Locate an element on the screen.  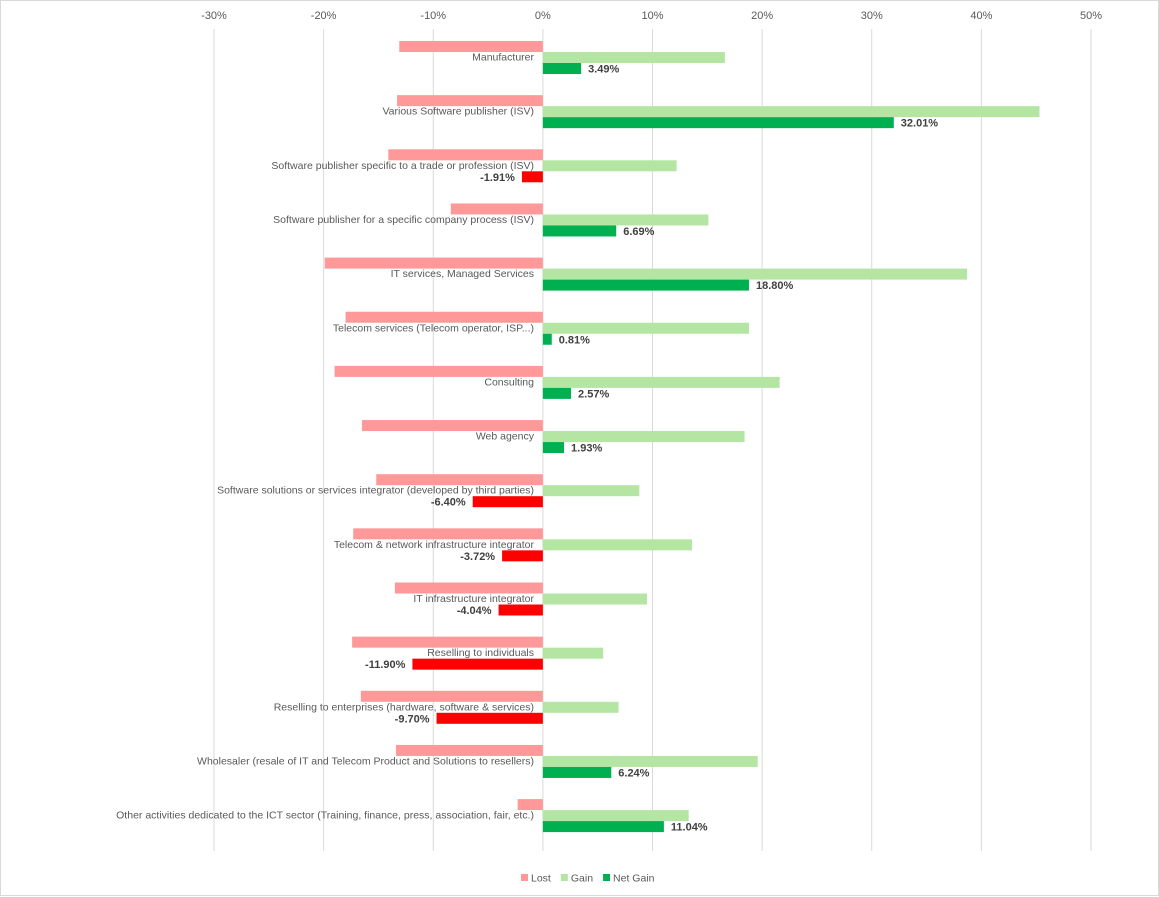
net-gain-data-label: -3.72% is located at coordinates (477, 557).